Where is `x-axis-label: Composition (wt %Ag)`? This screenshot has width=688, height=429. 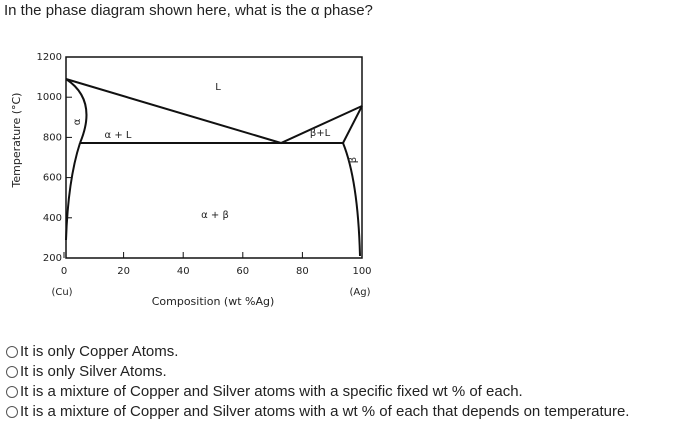 x-axis-label: Composition (wt %Ag) is located at coordinates (213, 301).